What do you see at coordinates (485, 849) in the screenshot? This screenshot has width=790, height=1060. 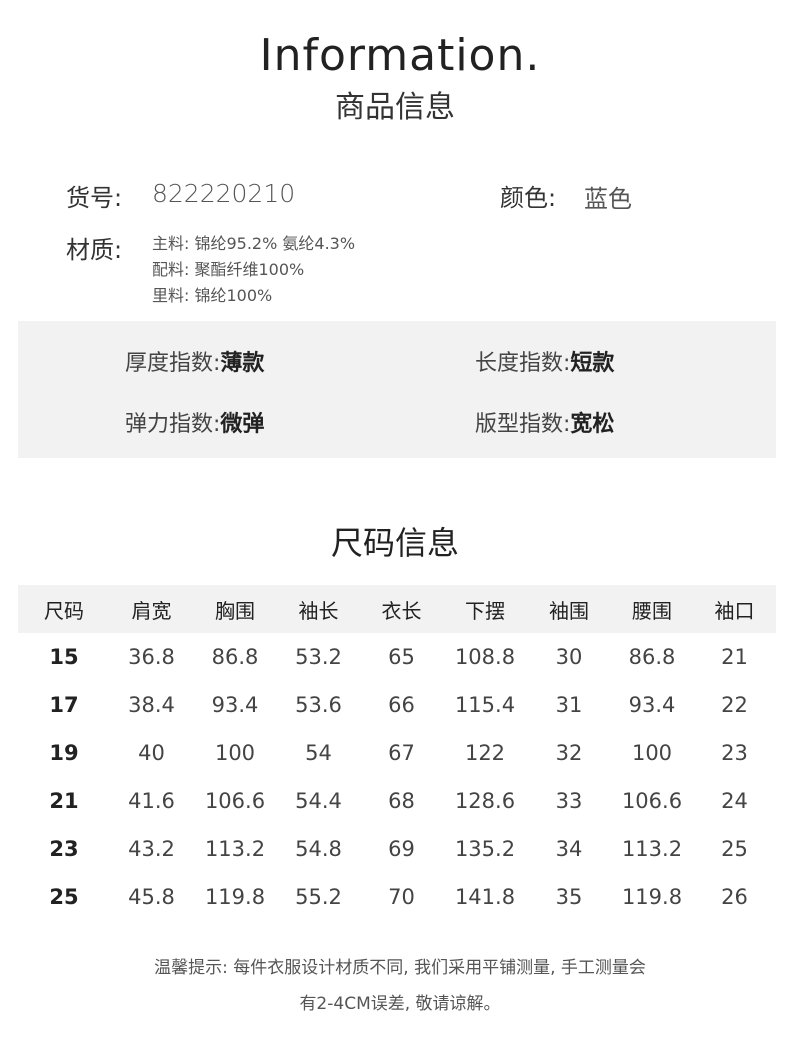 I see `table-cell: 135.2` at bounding box center [485, 849].